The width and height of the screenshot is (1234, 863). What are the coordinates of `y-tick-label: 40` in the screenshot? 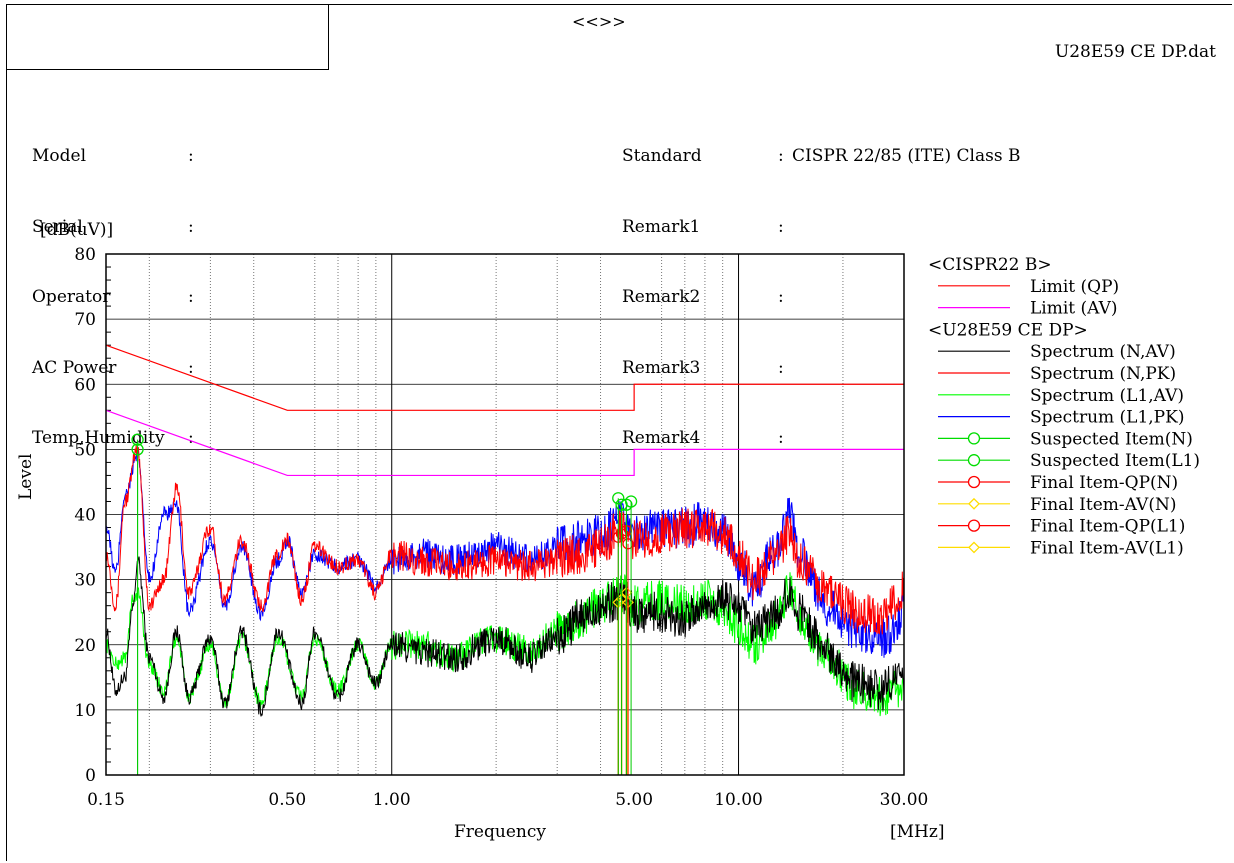 It's located at (85, 516).